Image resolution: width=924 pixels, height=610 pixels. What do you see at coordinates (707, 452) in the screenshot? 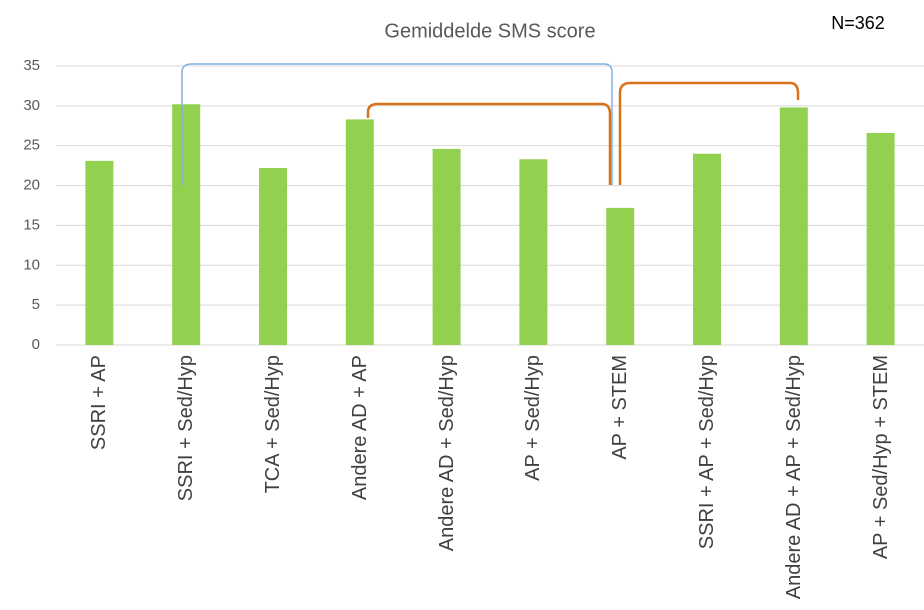
I see `x-tick-label: SSRI + AP + Sed/Hyp` at bounding box center [707, 452].